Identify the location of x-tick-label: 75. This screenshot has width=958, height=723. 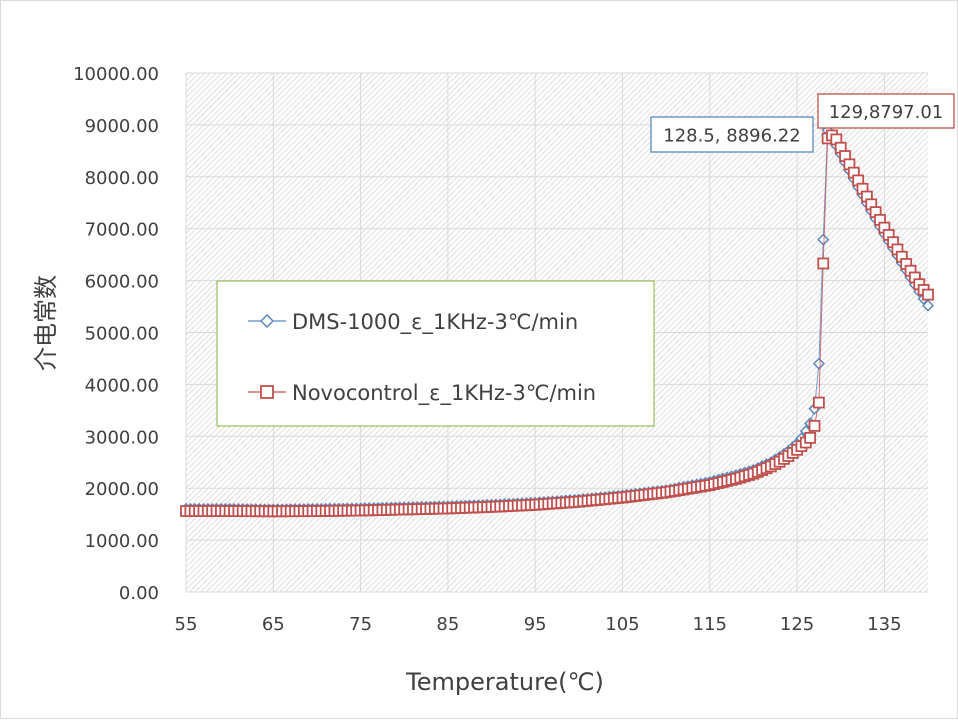
(360, 624).